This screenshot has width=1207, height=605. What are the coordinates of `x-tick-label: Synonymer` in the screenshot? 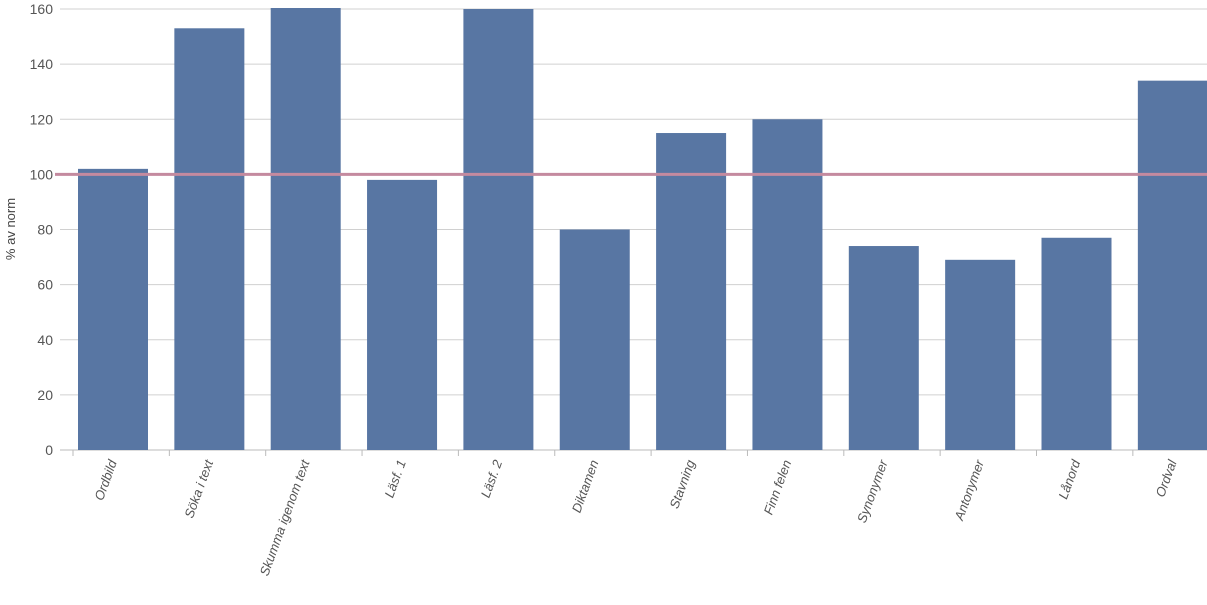 It's located at (872, 491).